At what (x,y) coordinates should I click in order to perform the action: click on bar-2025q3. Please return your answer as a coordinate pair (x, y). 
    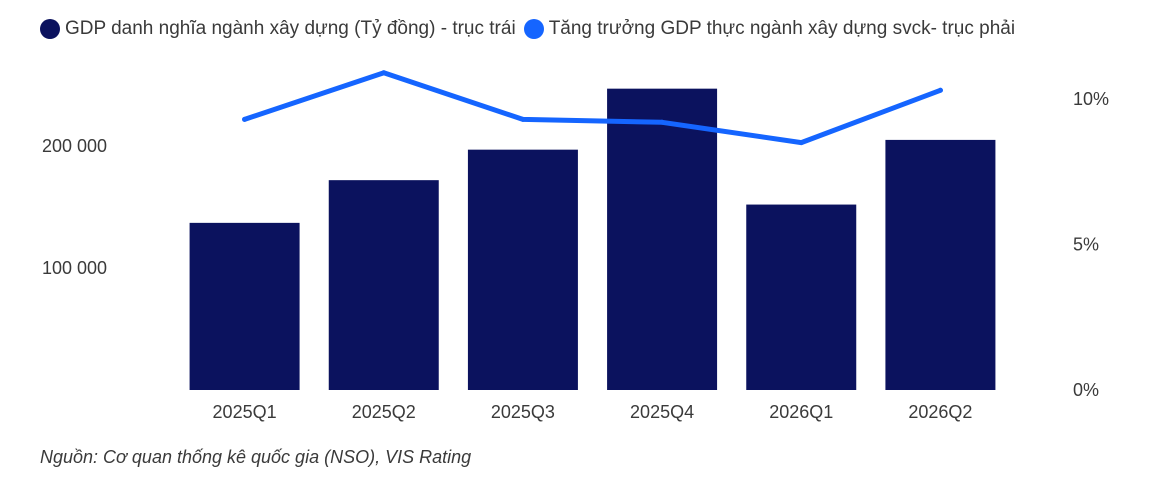
    Looking at the image, I should click on (522, 269).